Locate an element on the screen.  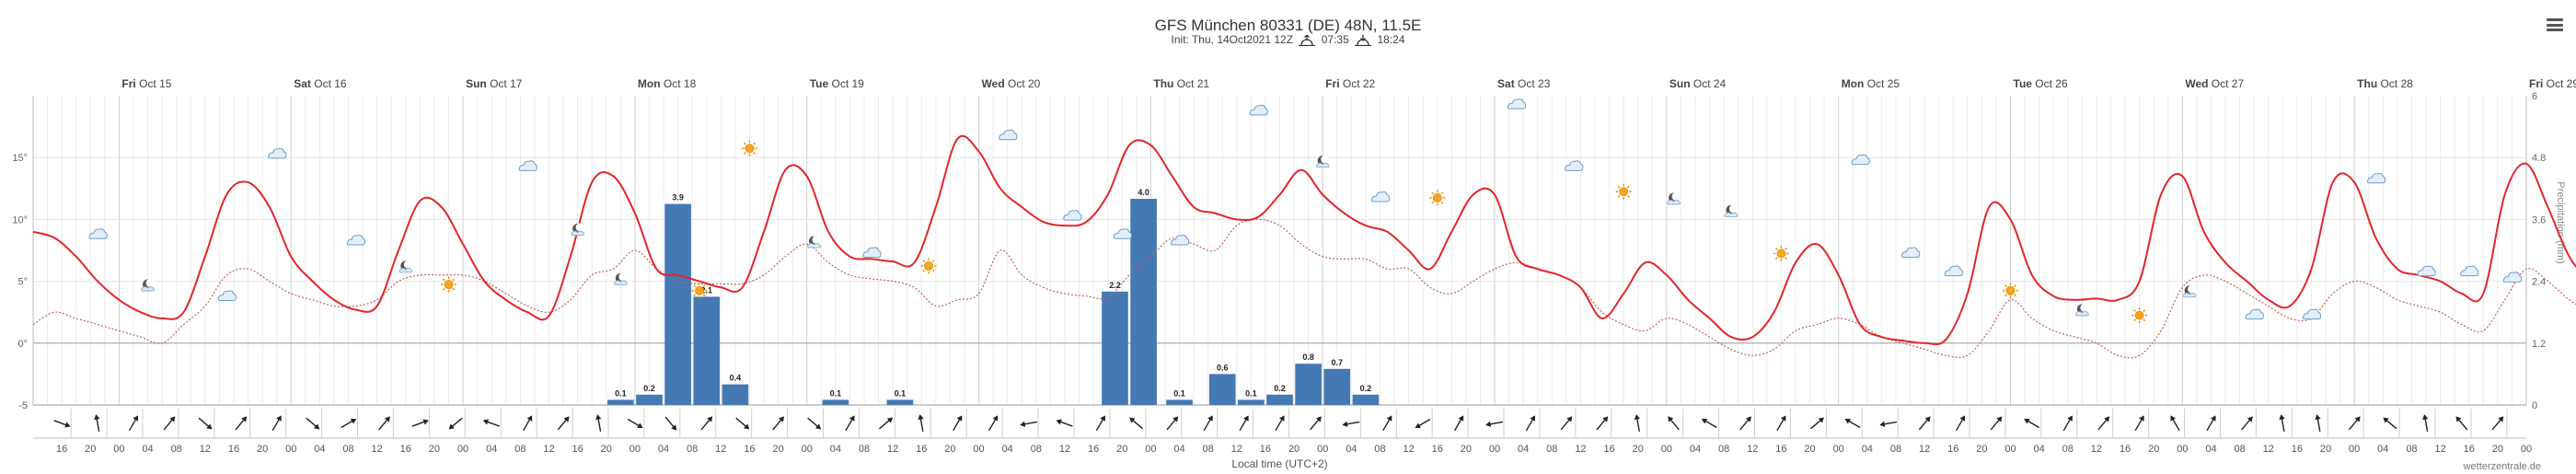
y-tick-label-left: 0° is located at coordinates (22, 344).